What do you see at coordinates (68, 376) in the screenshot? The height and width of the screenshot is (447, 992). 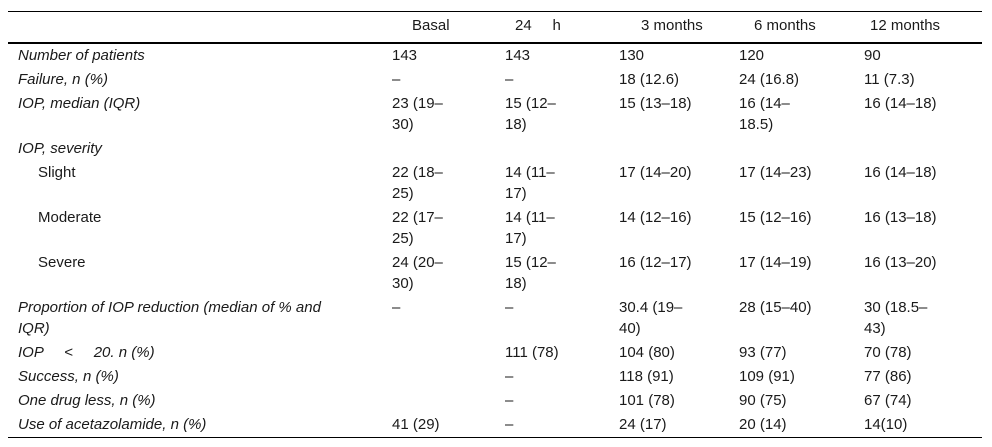 I see `row-label: Success, n (%)` at bounding box center [68, 376].